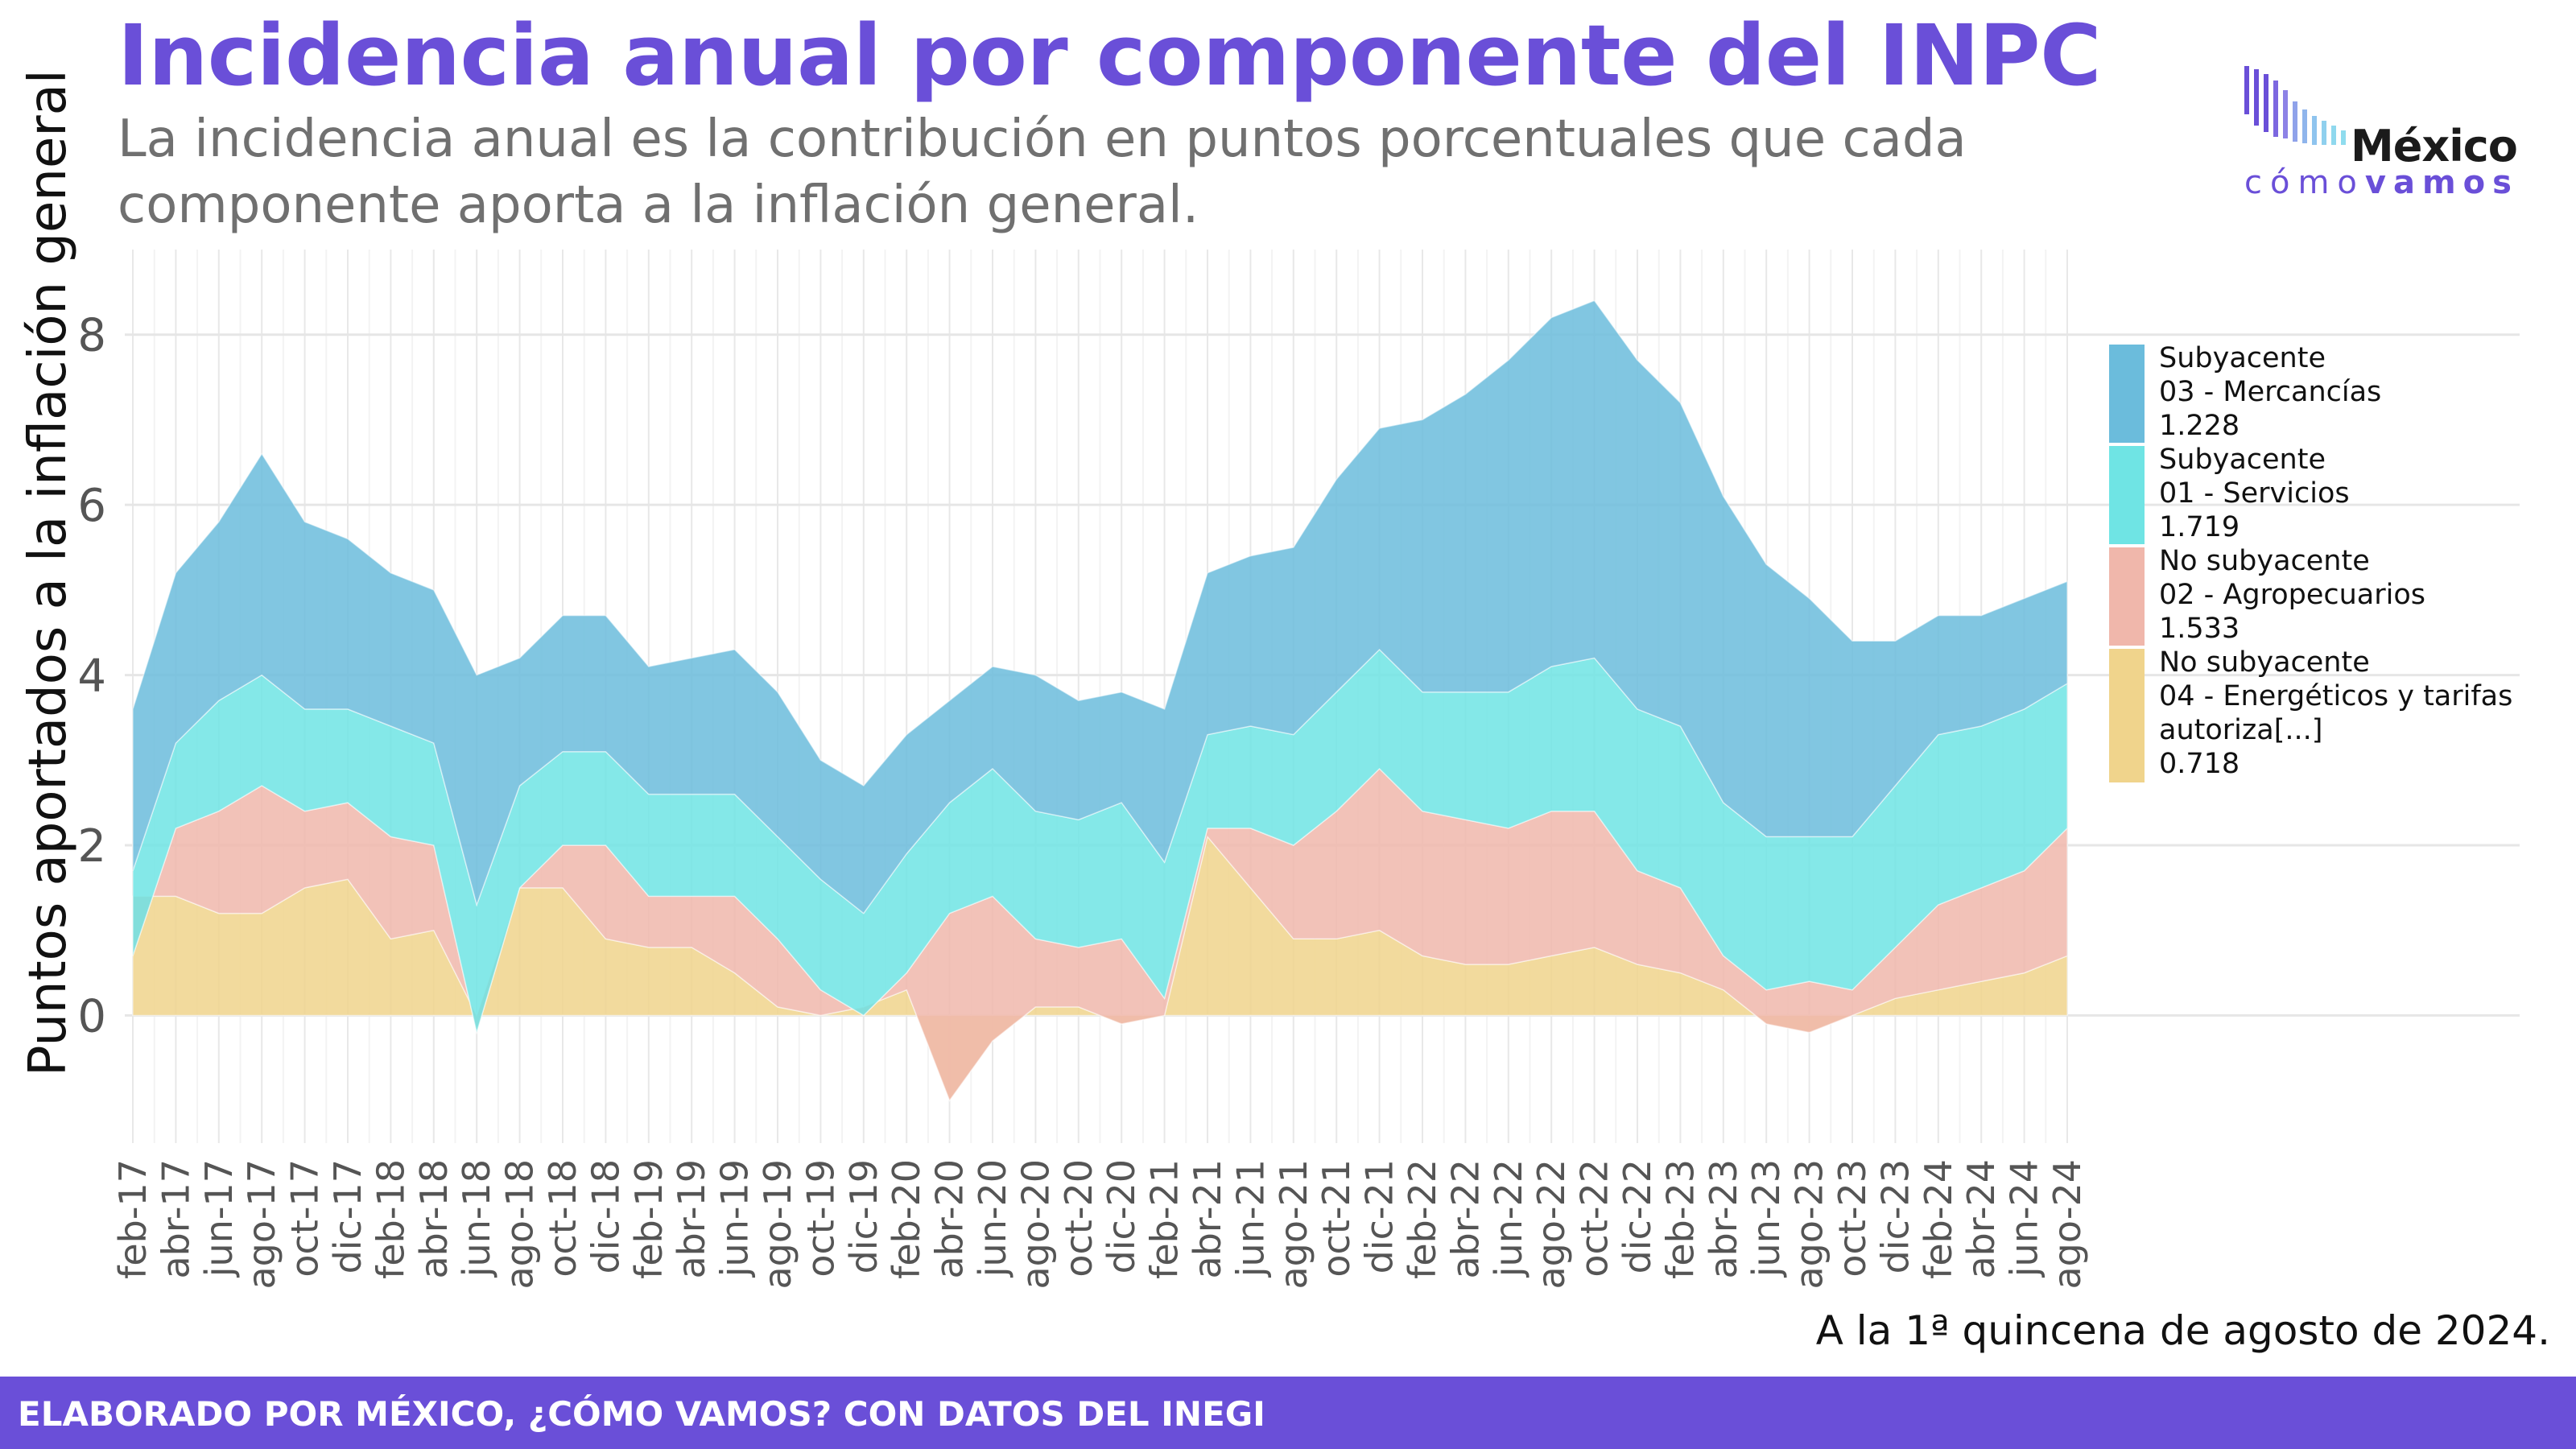 This screenshot has width=2576, height=1449. I want to click on legend-component: 04 - Energéticos y tarifas, so click(2336, 696).